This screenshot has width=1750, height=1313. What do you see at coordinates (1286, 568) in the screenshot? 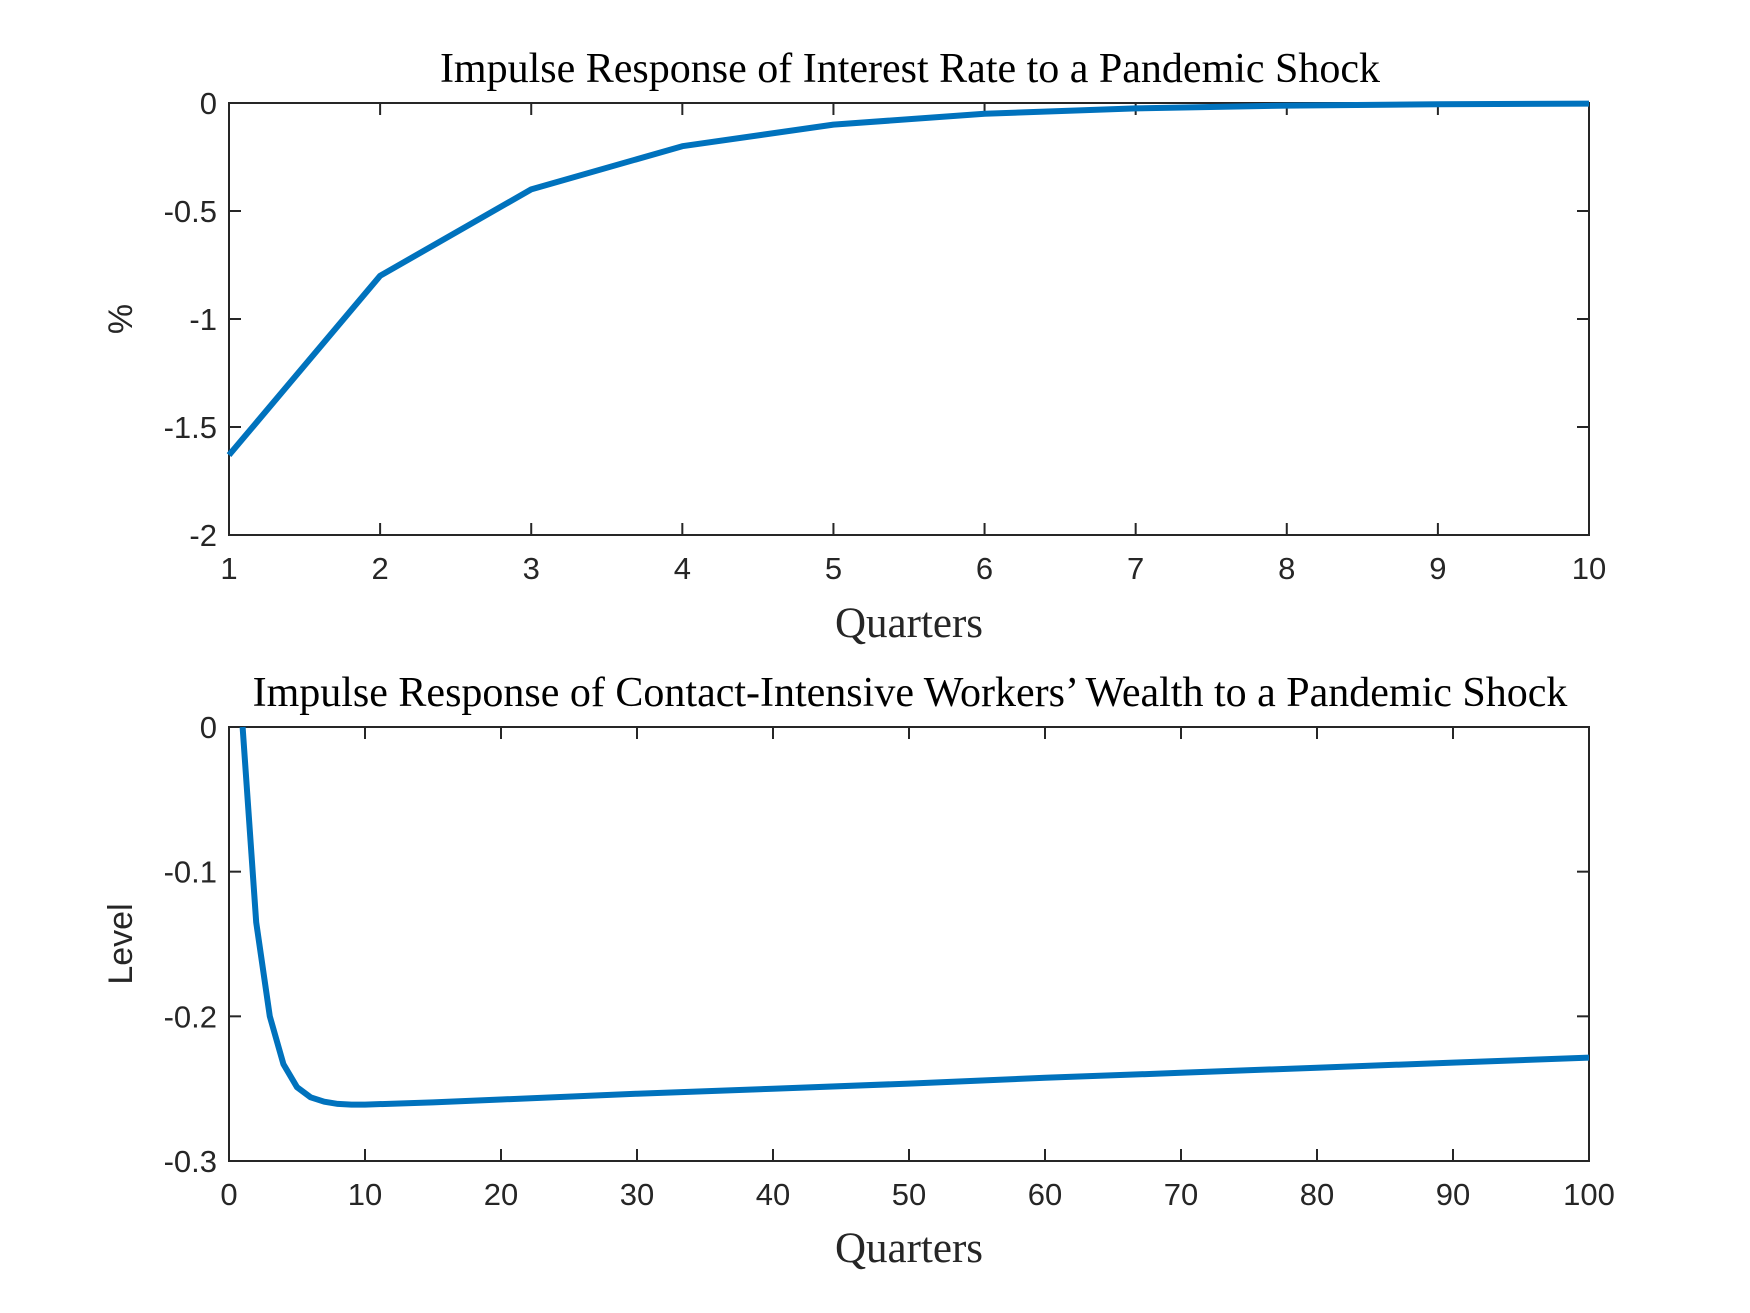
I see `x-tick-label: 8` at bounding box center [1286, 568].